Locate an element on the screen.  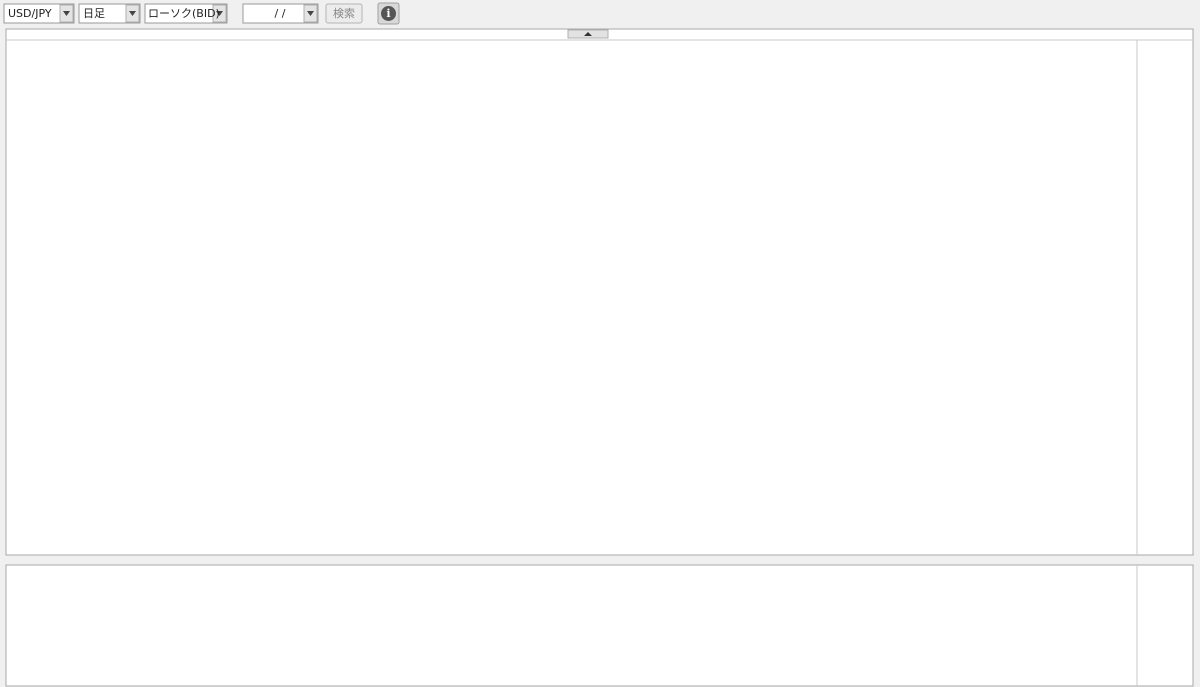
search-button is located at coordinates (344, 13).